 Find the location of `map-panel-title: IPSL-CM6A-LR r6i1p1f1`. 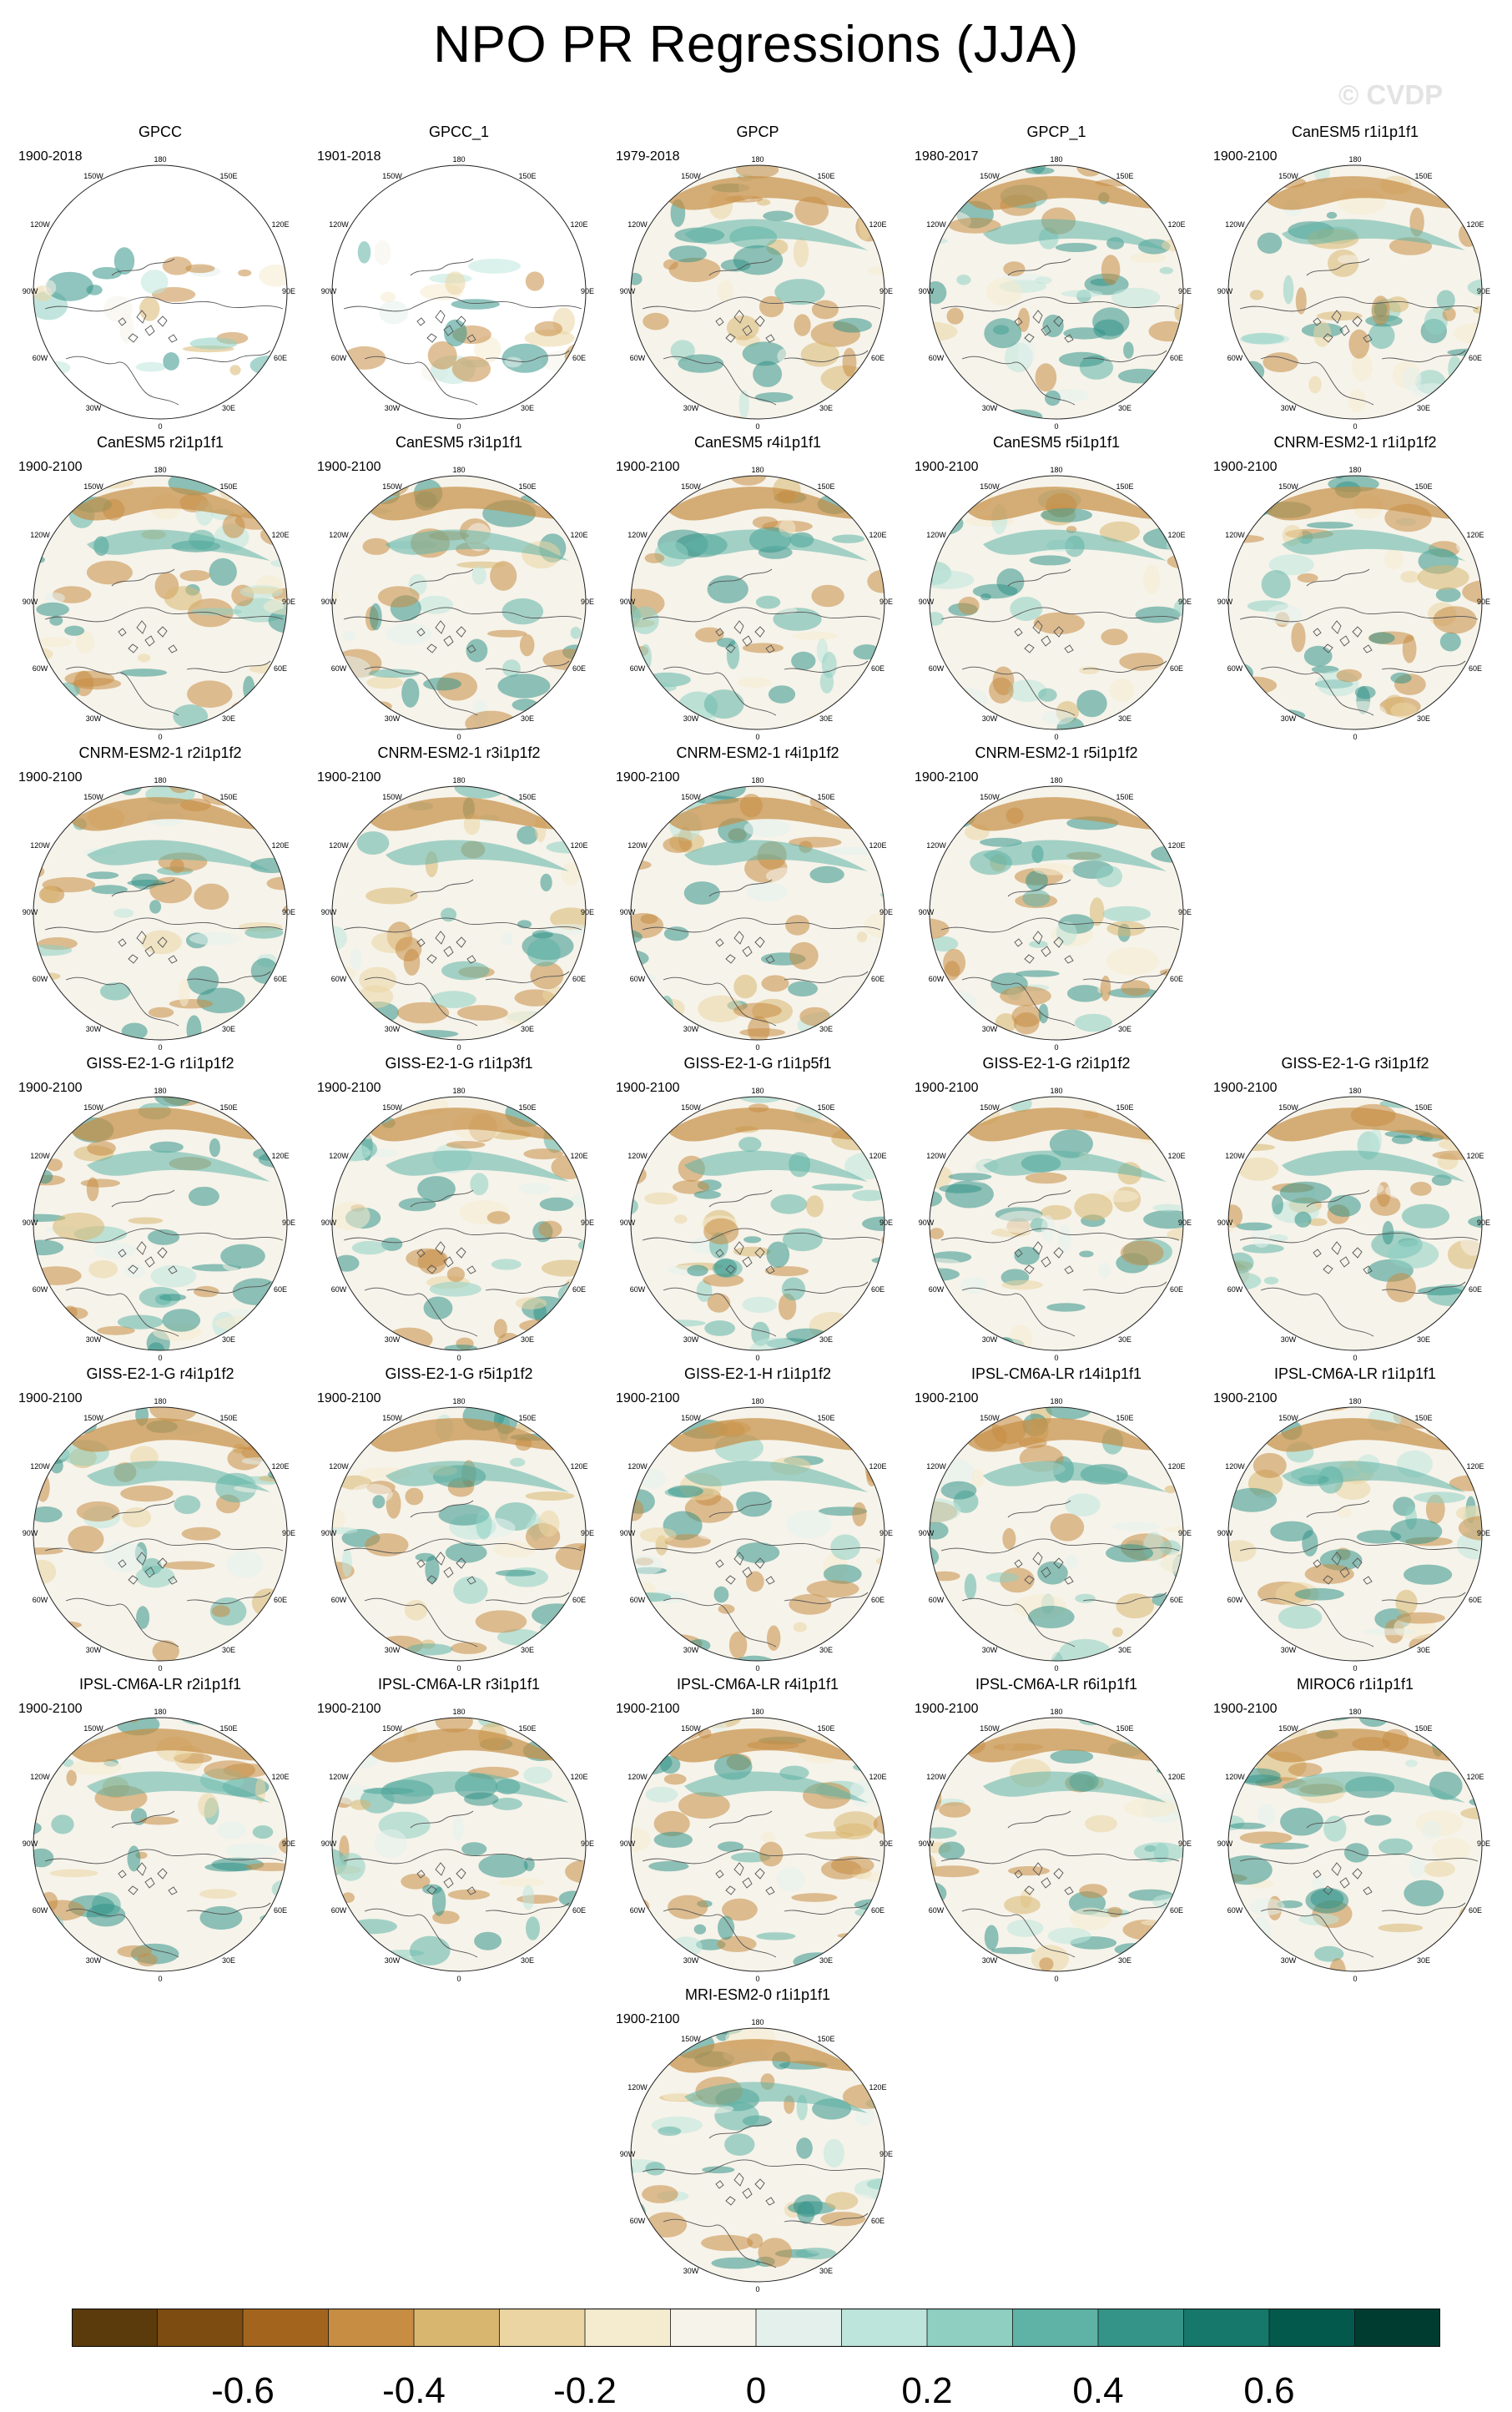

map-panel-title: IPSL-CM6A-LR r6i1p1f1 is located at coordinates (1056, 1685).